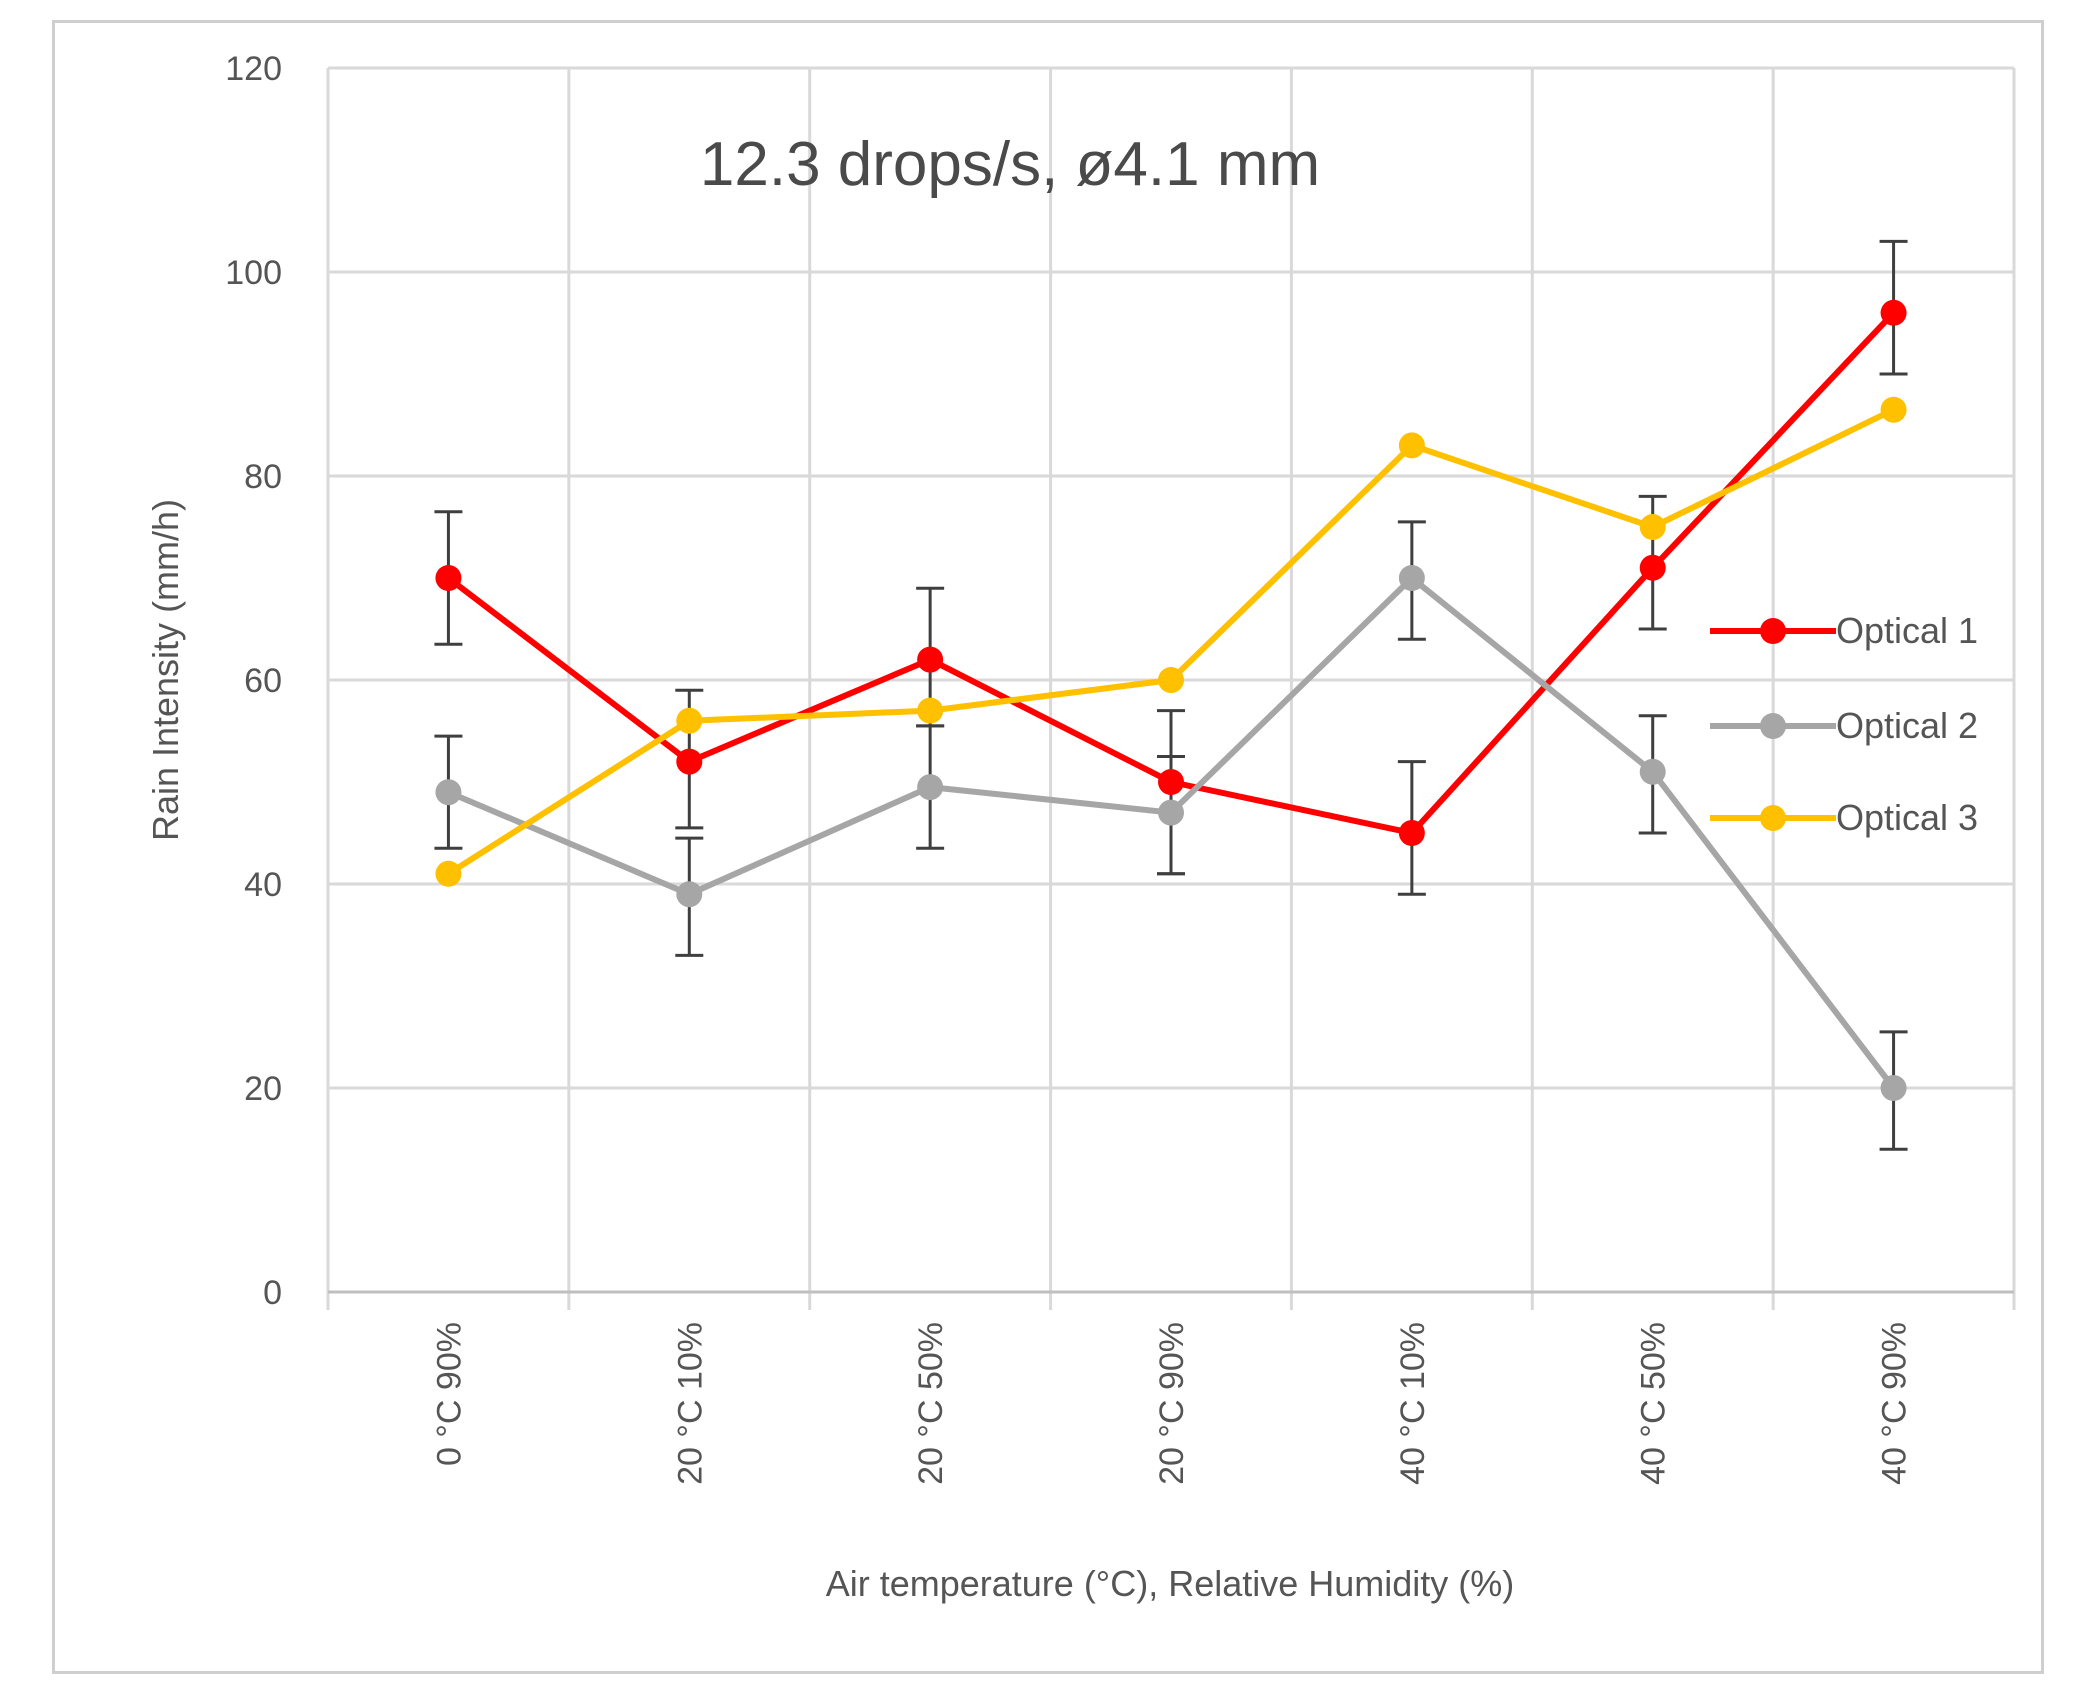  I want to click on chart-title: 12.3 drops/s, ø4.1 mm, so click(1010, 164).